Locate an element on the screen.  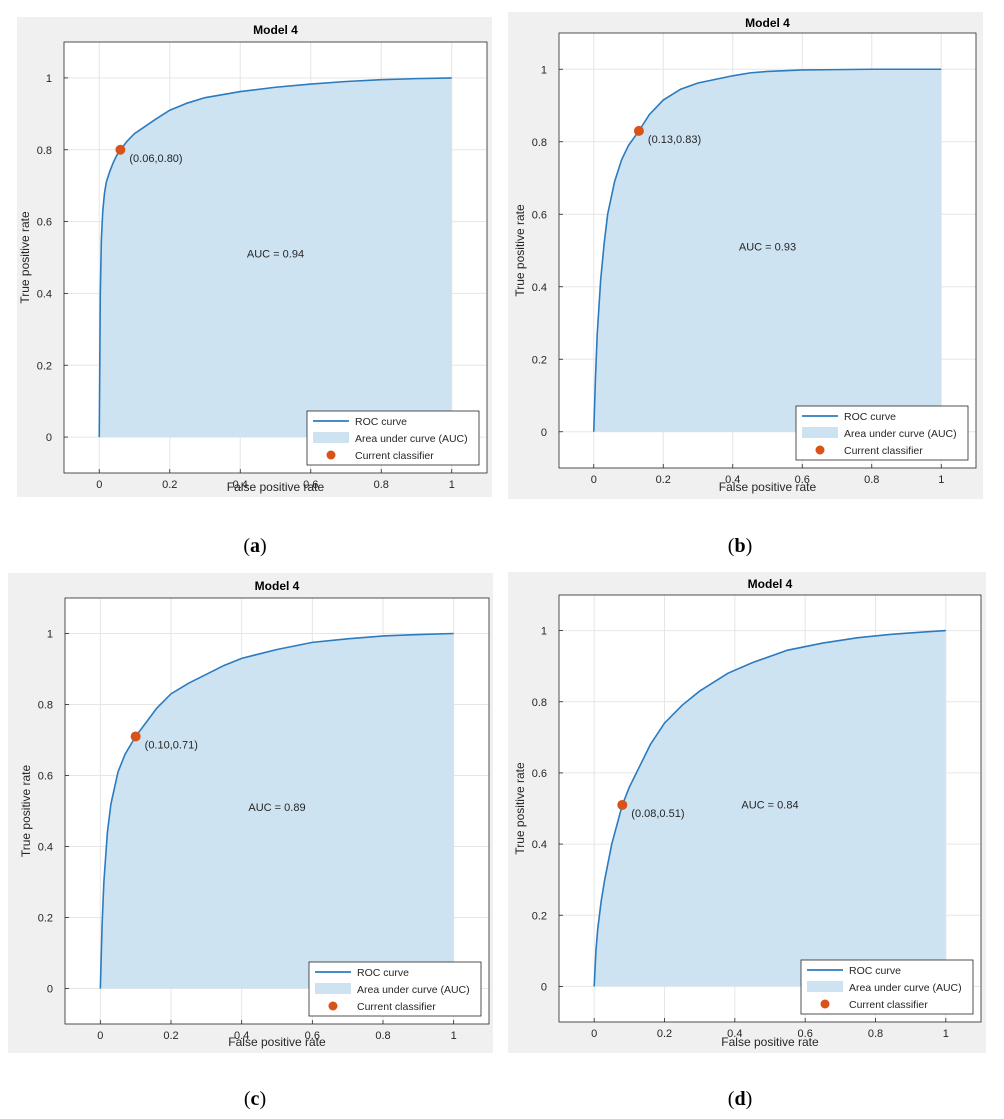
auc-label: AUC = 0.93 is located at coordinates (767, 248).